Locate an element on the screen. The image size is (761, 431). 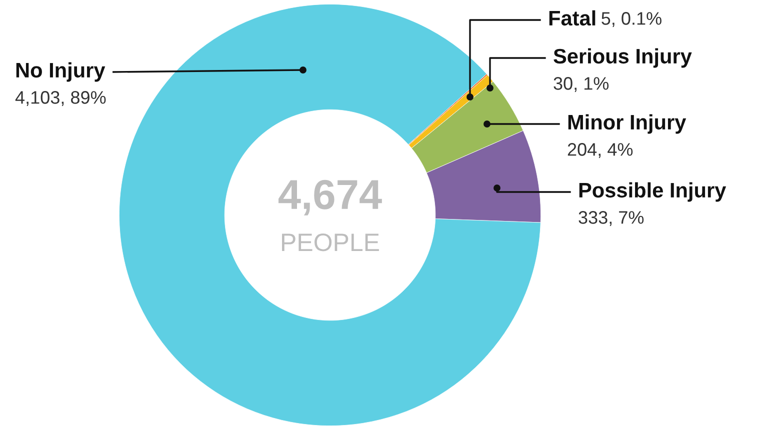
slice-label: Possible Injury is located at coordinates (652, 192).